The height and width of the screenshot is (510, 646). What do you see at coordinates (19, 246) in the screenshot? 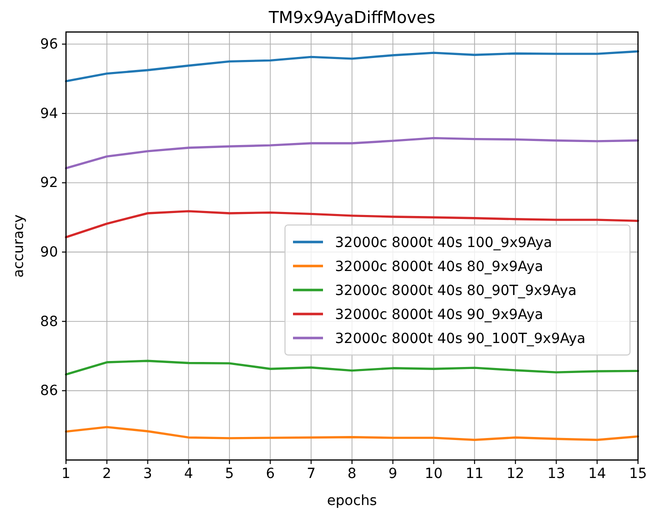
I see `y-axis-title: accuracy` at bounding box center [19, 246].